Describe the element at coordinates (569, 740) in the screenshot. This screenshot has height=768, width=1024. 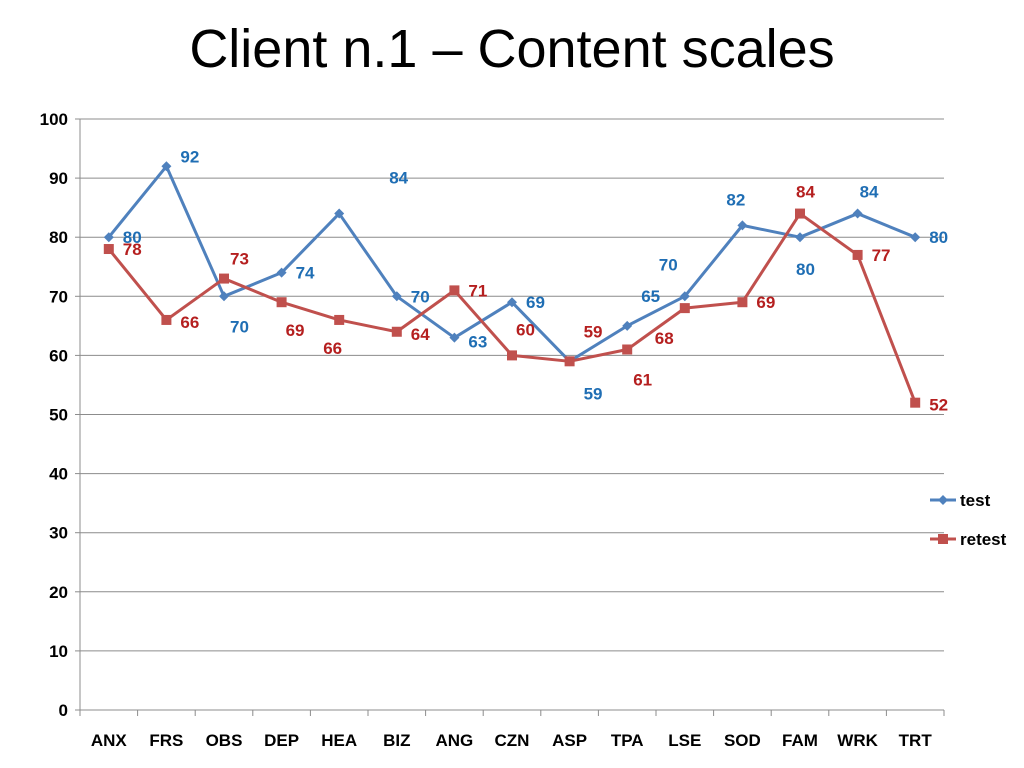
I see `x-tick-label: ASP` at that location.